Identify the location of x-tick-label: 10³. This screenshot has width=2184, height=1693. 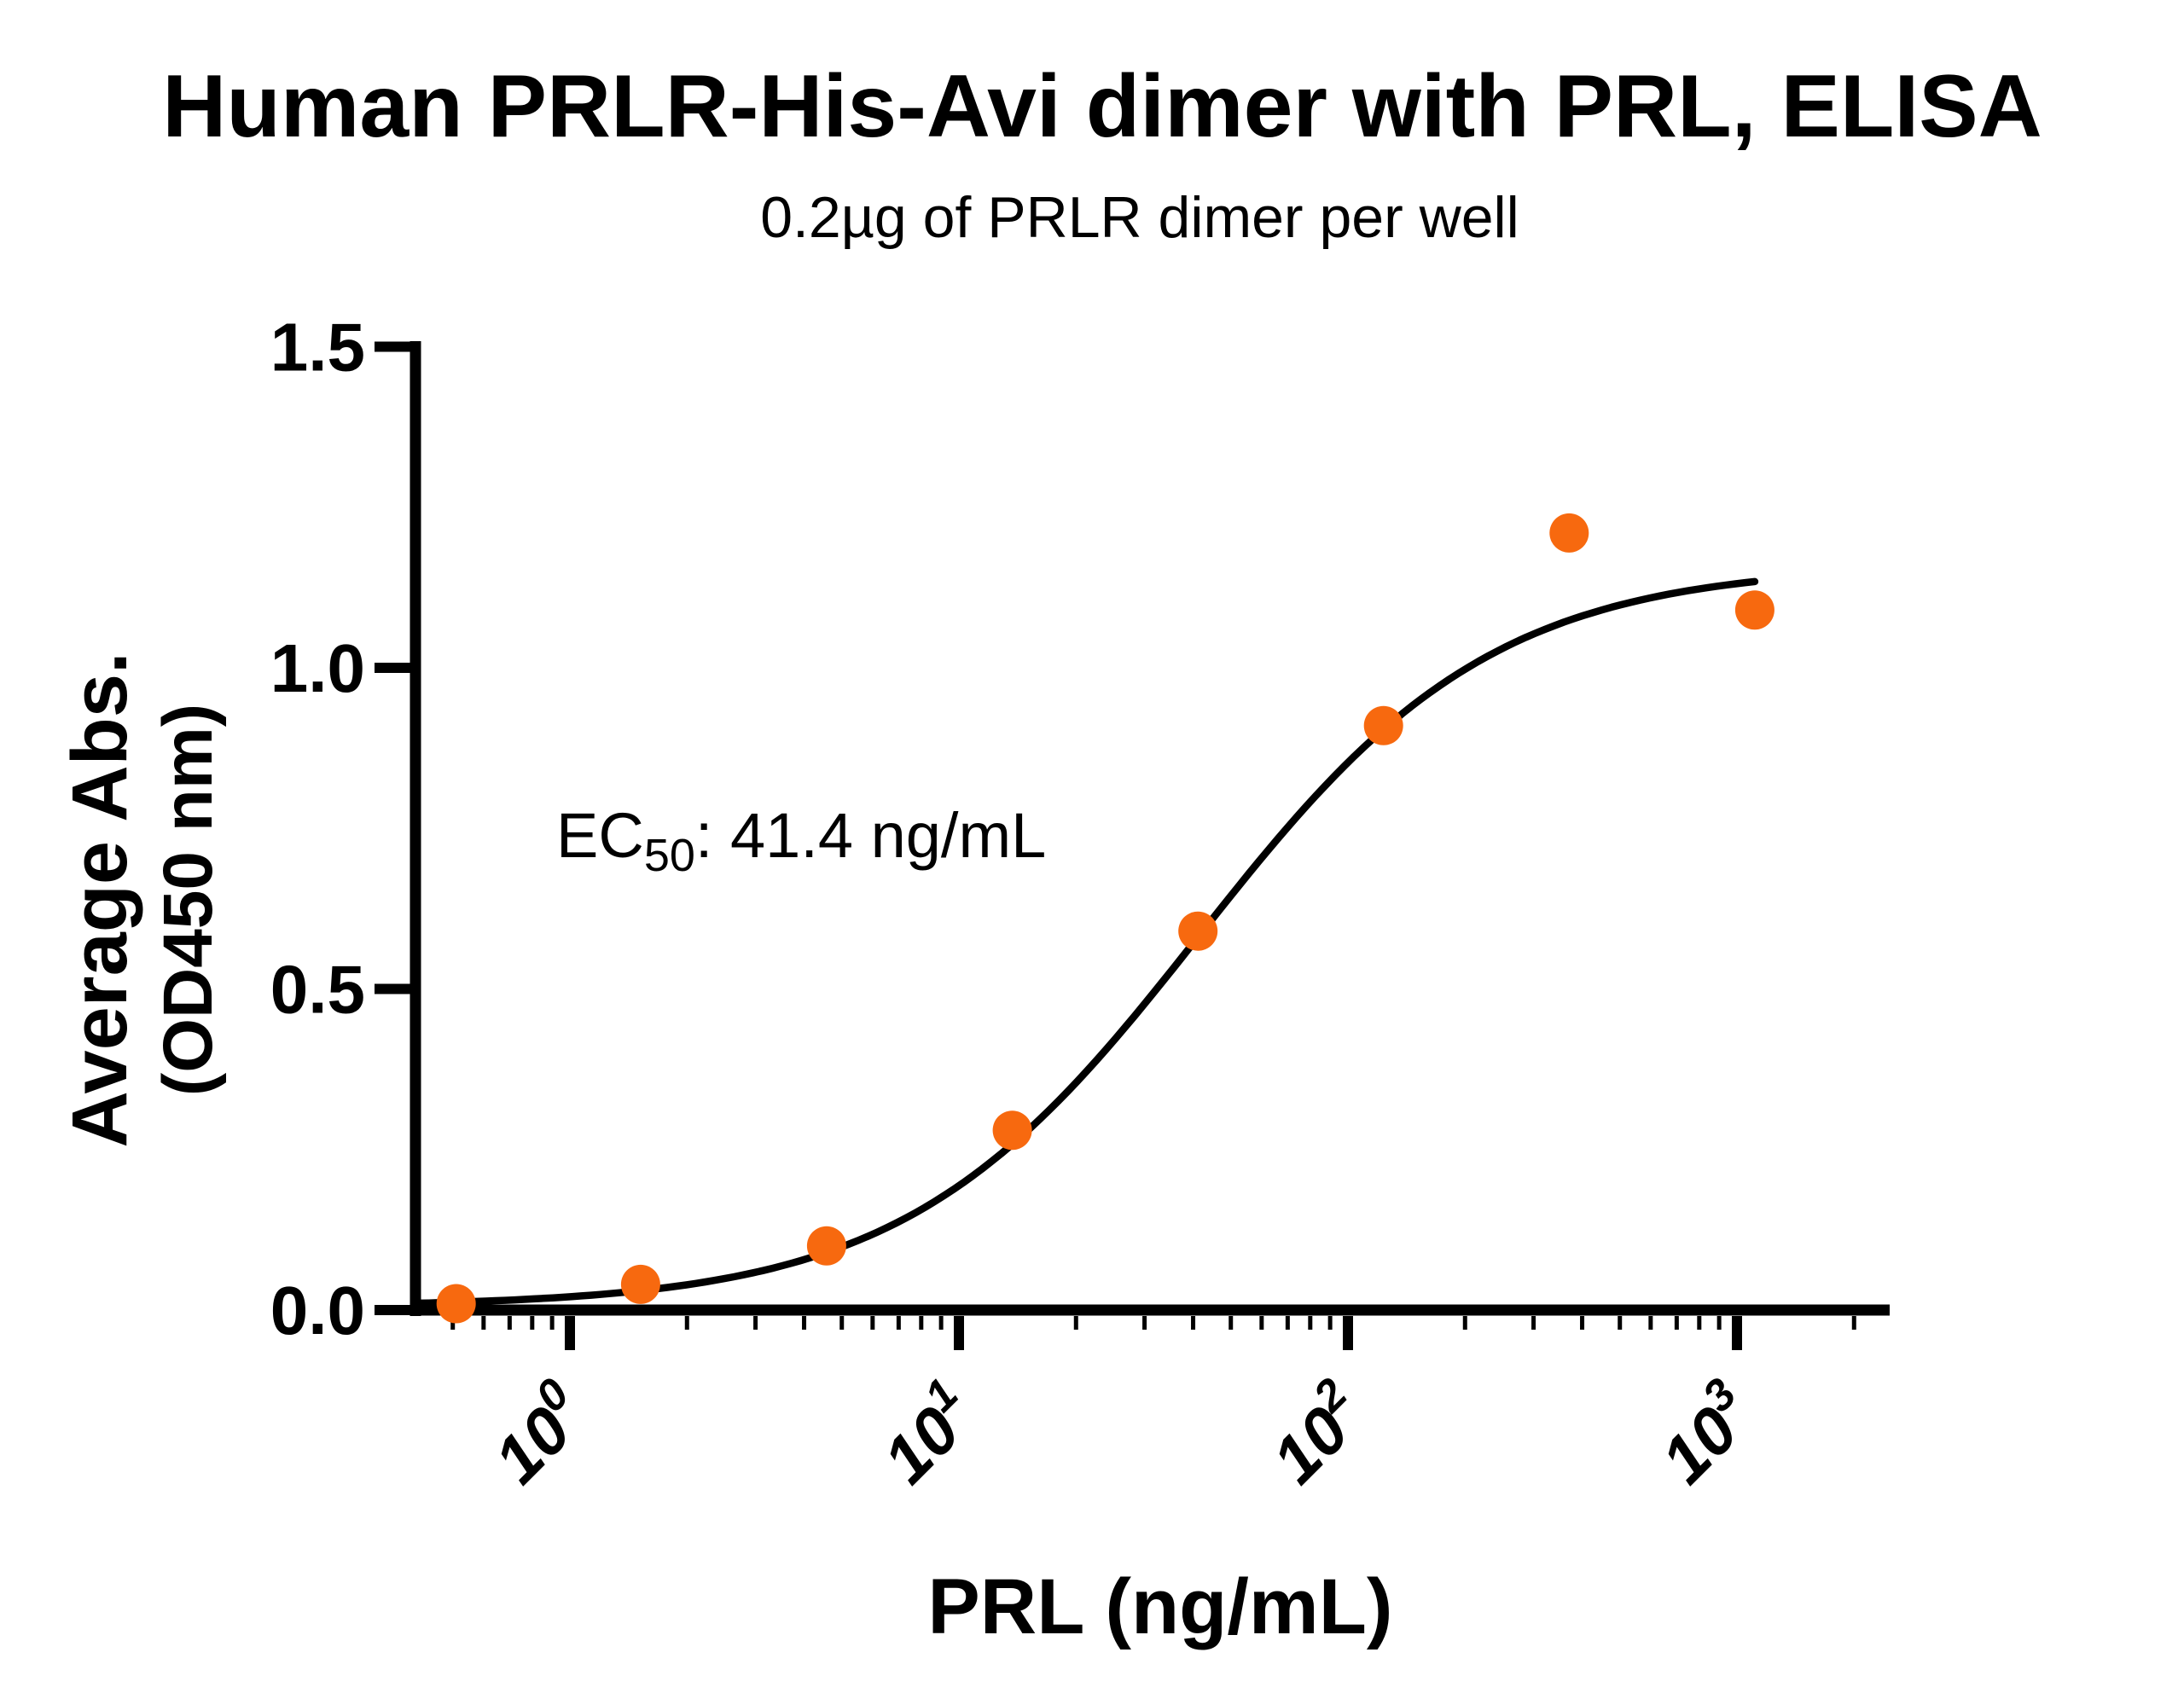
(1705, 1433).